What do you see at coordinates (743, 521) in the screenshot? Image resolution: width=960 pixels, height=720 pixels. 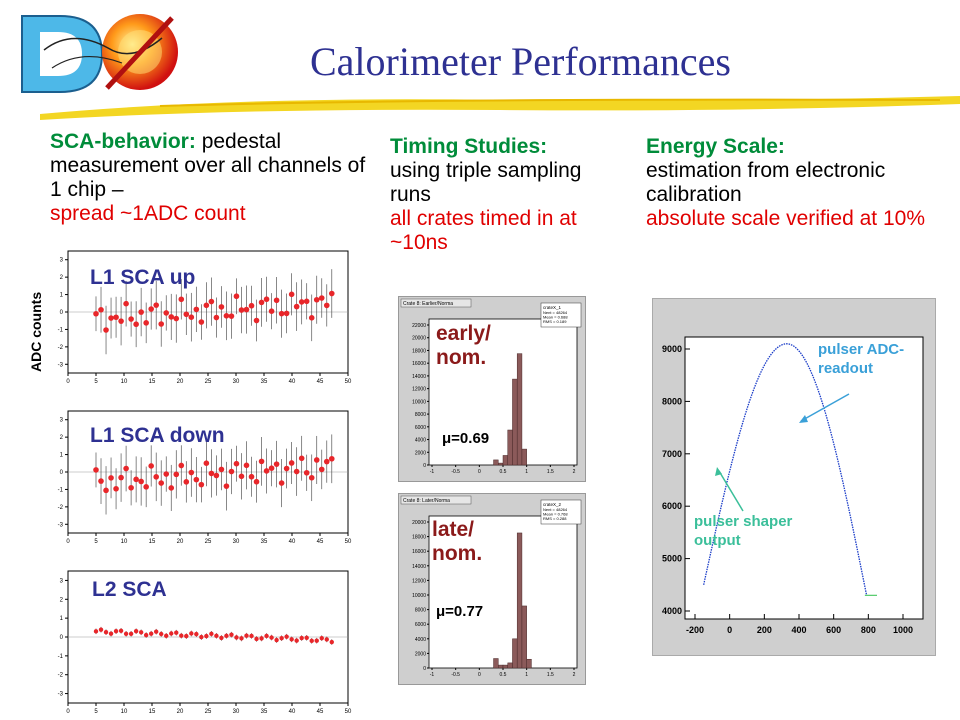 I see `pulser-shaper-line1: pulser shaper` at bounding box center [743, 521].